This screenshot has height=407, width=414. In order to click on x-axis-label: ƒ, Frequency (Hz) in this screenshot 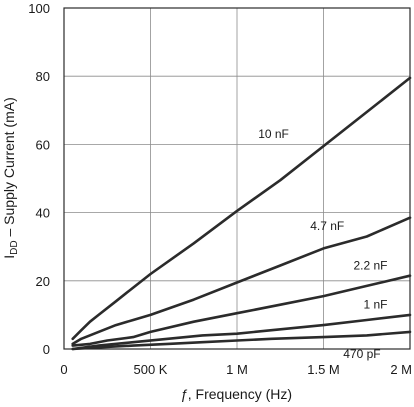, I will do `click(236, 394)`.